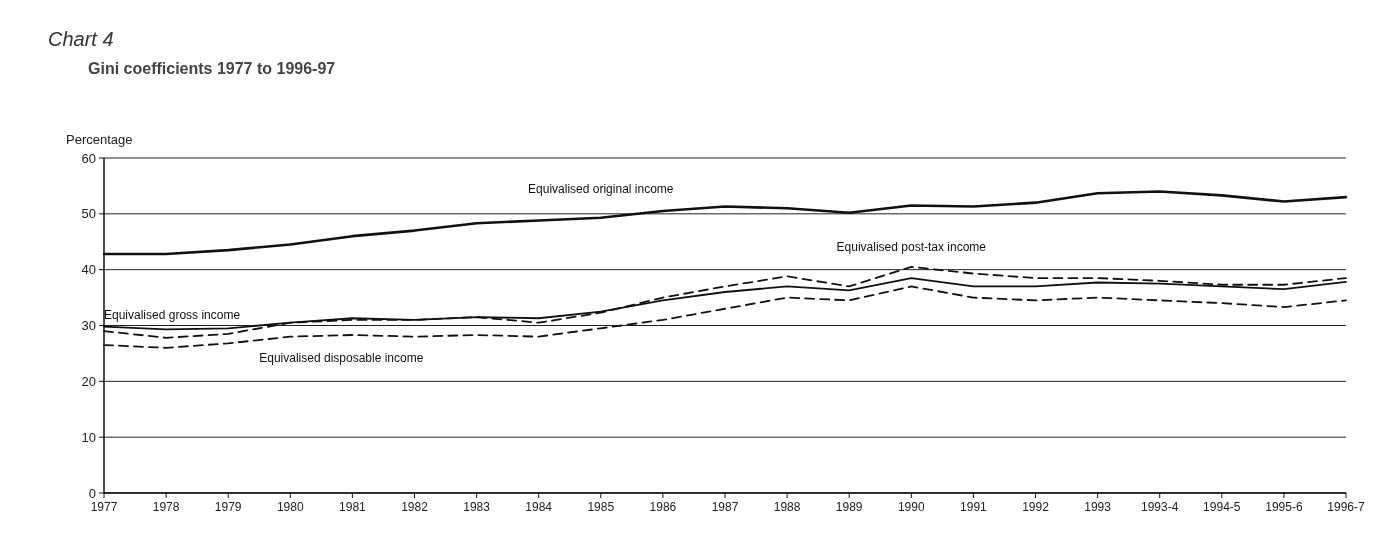 This screenshot has width=1377, height=543. What do you see at coordinates (1036, 507) in the screenshot?
I see `x-tick-label: 1992` at bounding box center [1036, 507].